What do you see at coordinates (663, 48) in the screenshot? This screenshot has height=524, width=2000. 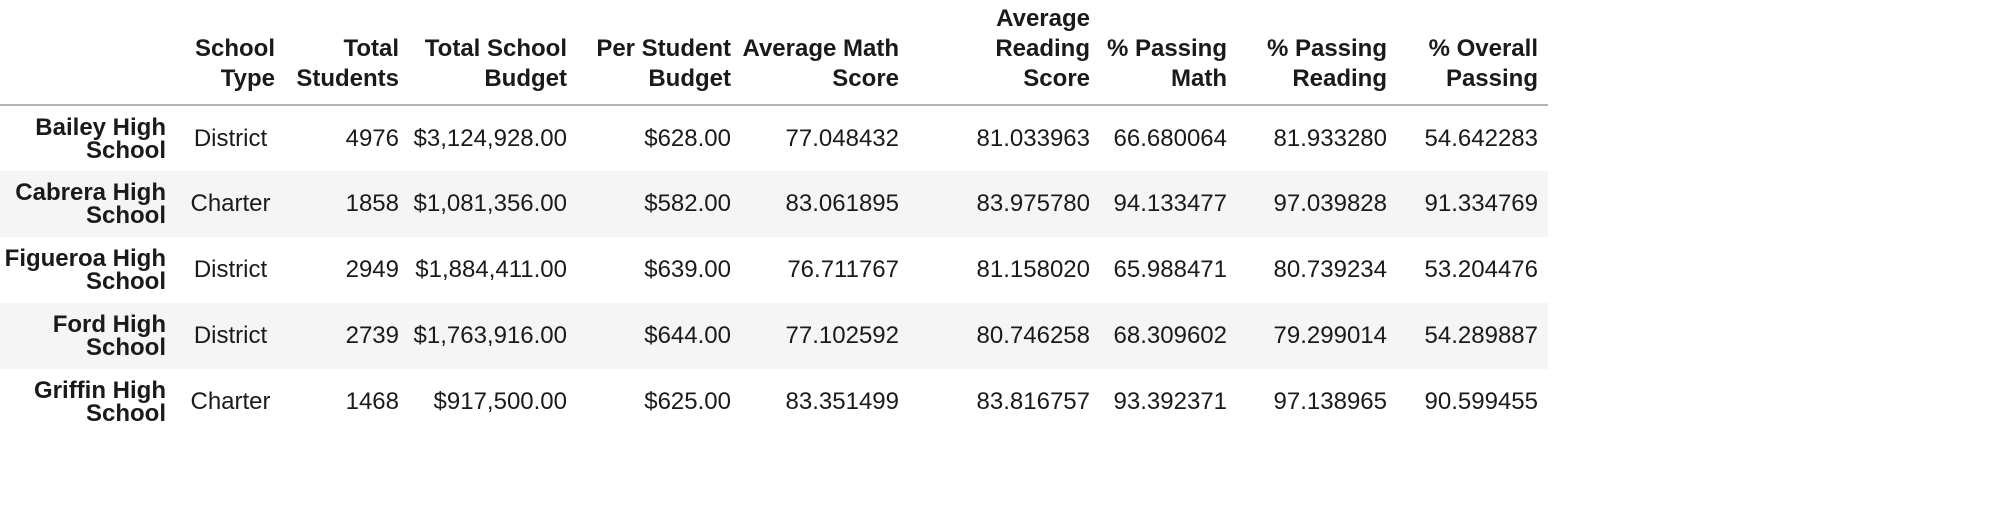 I see `header-line: Per Student` at bounding box center [663, 48].